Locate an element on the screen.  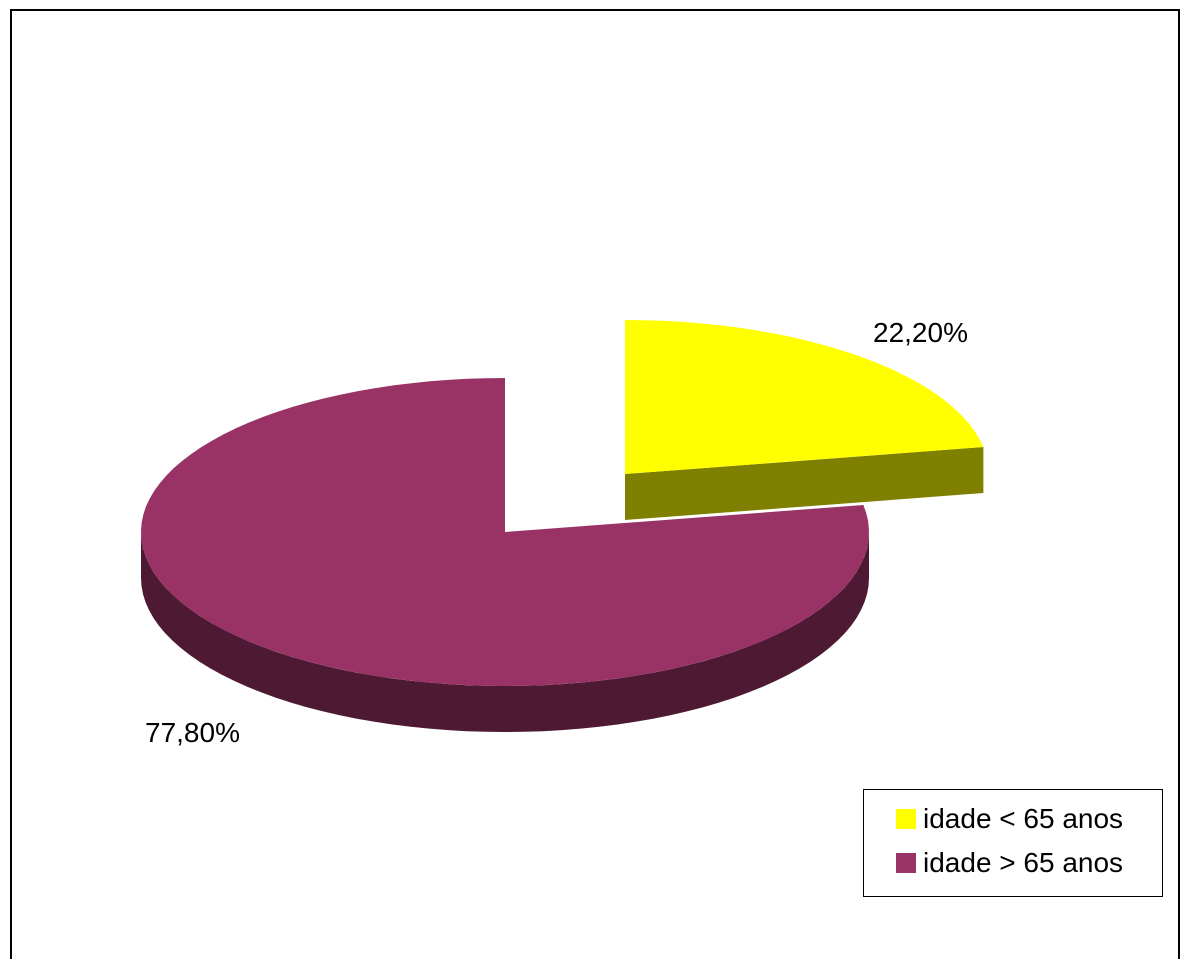
legend-item-under-65: idade < 65 anos is located at coordinates (1009, 819).